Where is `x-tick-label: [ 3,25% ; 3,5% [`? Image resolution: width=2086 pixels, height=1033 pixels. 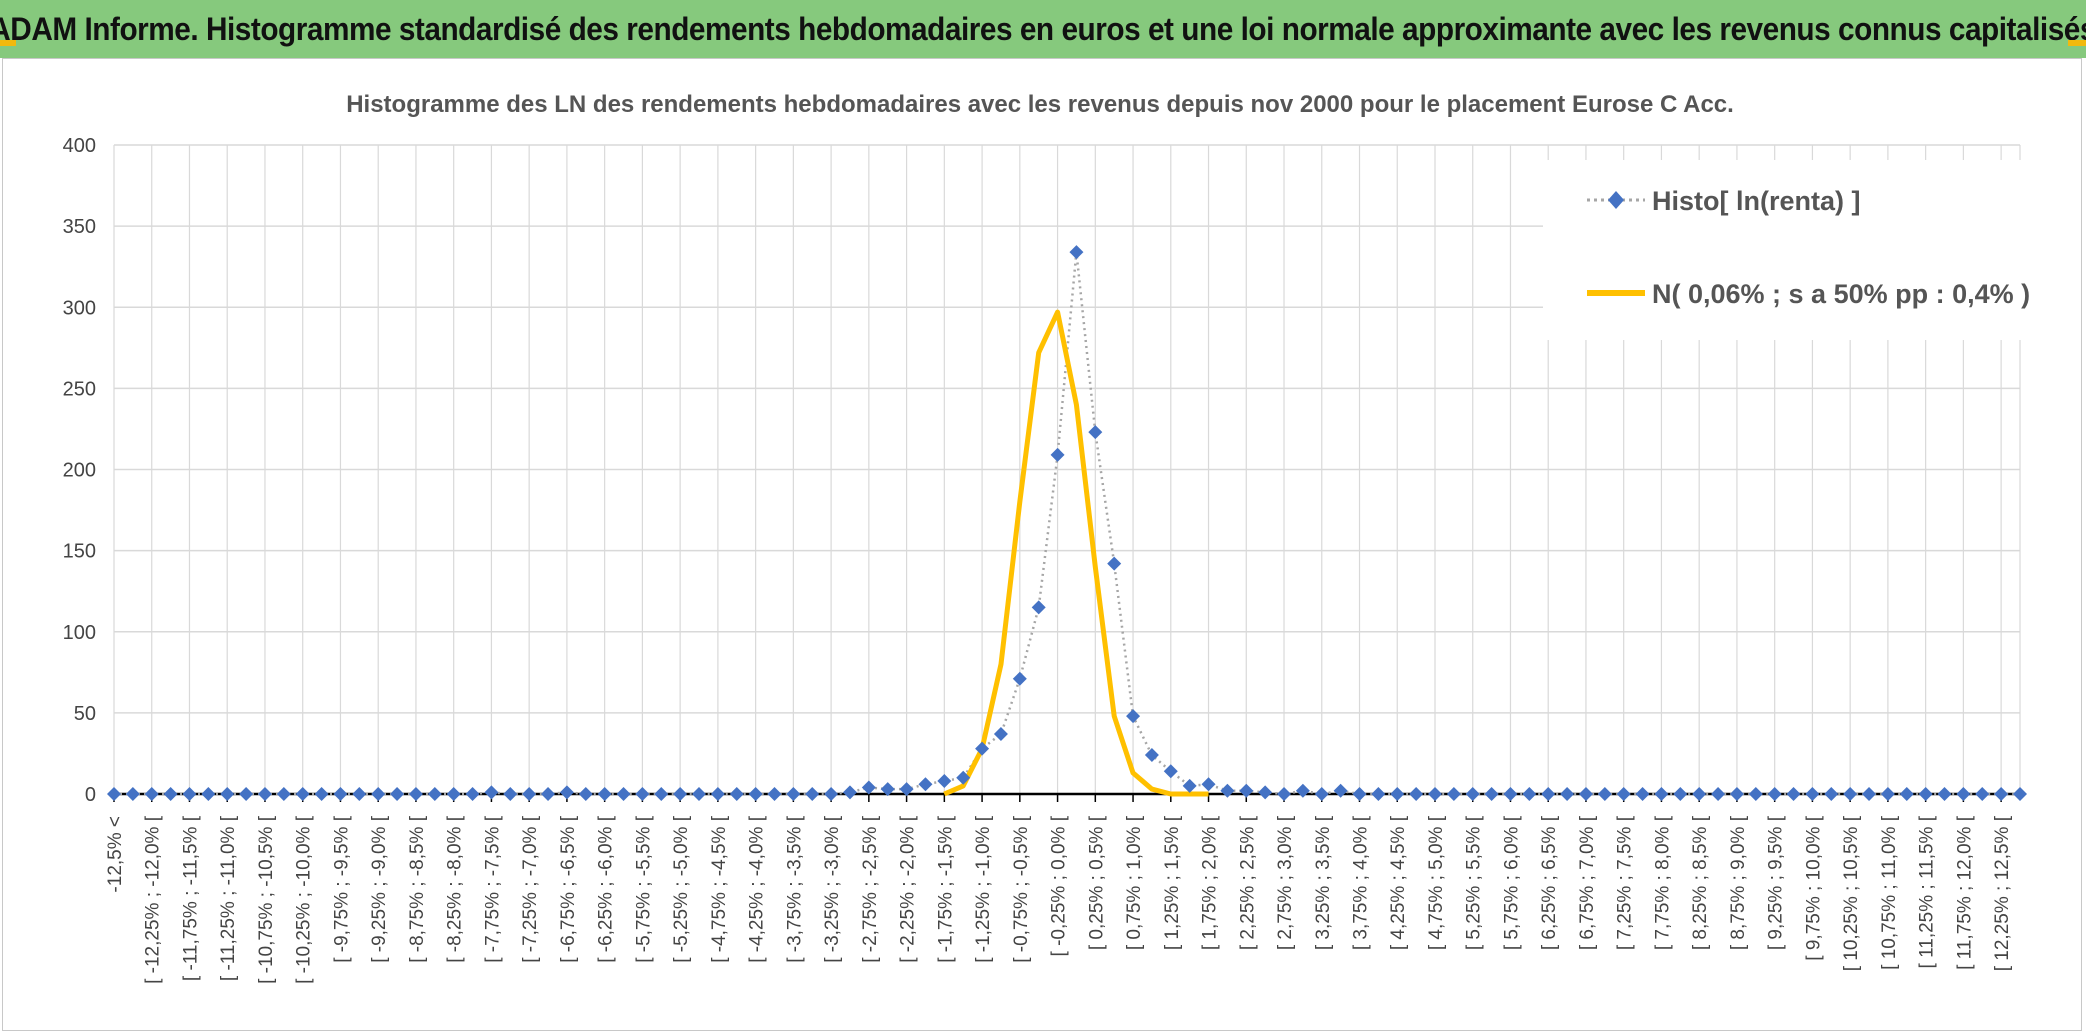 x-tick-label: [ 3,25% ; 3,5% [ is located at coordinates (1323, 882).